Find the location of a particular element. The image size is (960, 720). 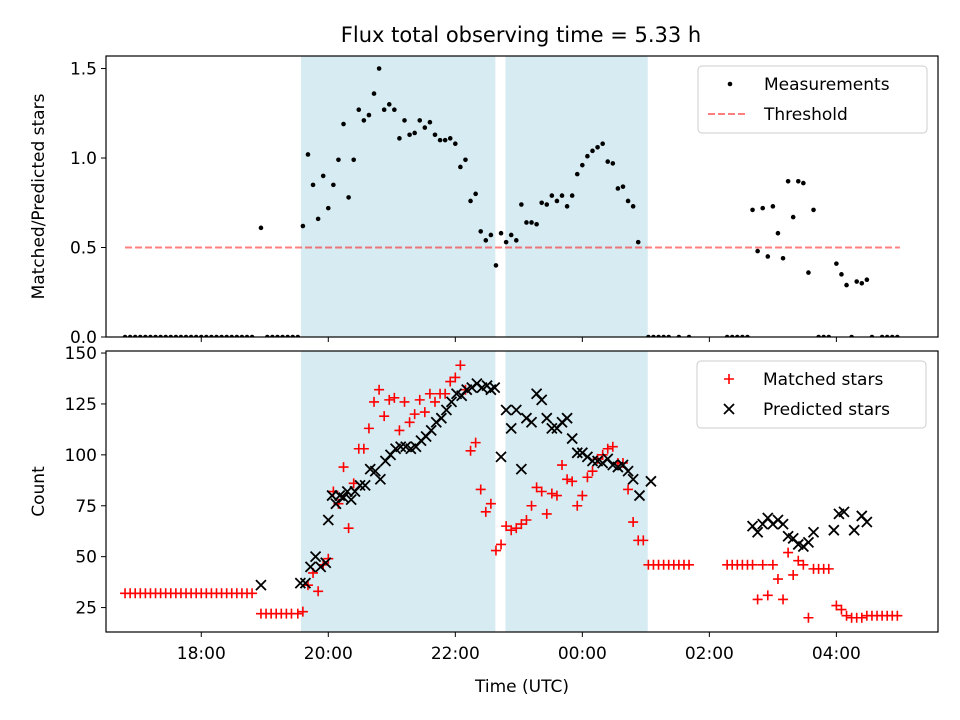

x-tick-label-4: 02:00 is located at coordinates (709, 654).